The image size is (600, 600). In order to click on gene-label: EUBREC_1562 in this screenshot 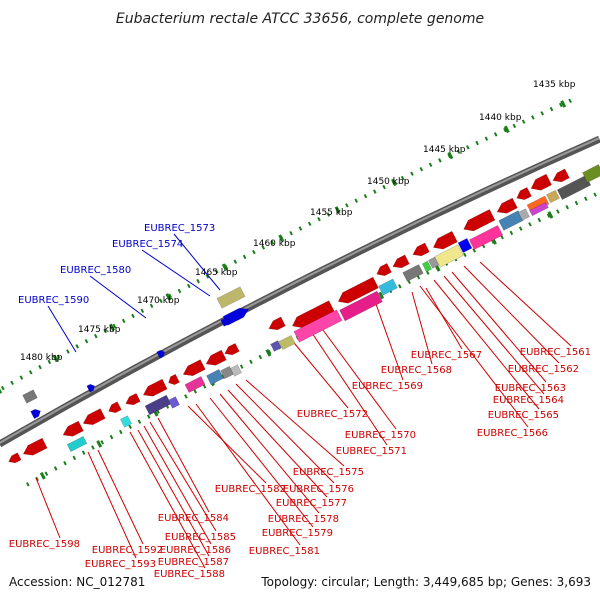, I will do `click(543, 369)`.